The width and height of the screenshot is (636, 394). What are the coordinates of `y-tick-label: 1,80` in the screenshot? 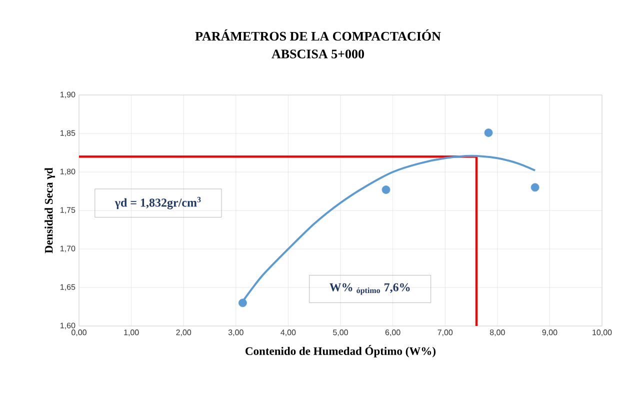 It's located at (68, 172).